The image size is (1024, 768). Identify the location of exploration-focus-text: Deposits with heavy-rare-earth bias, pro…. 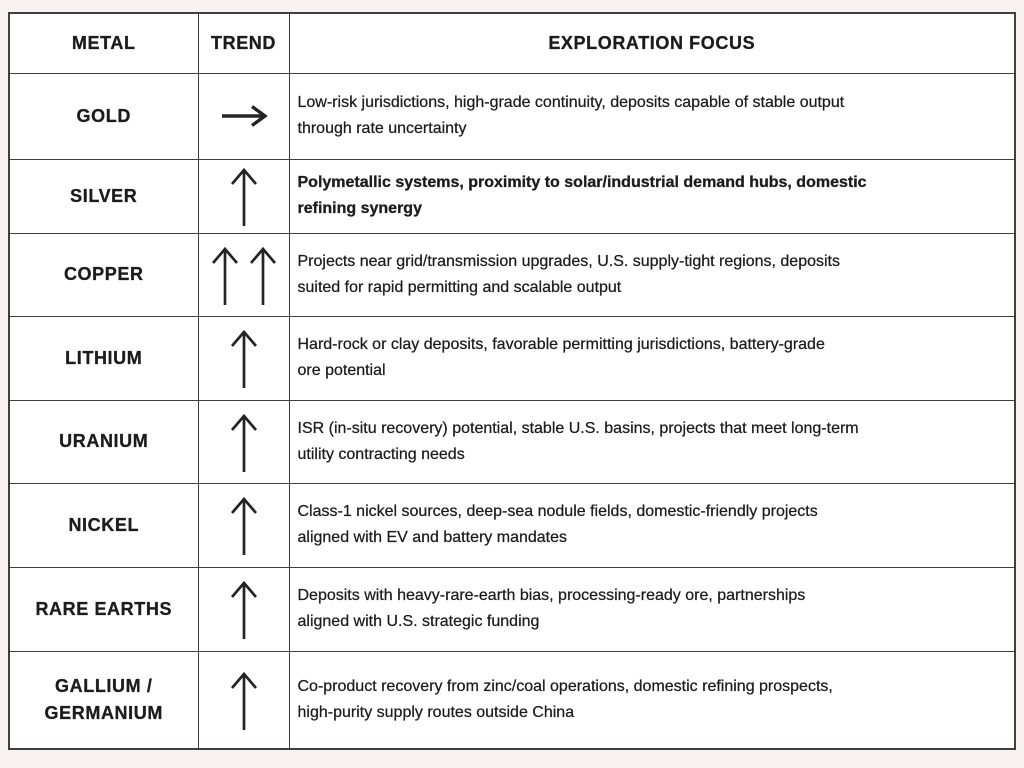
(652, 609).